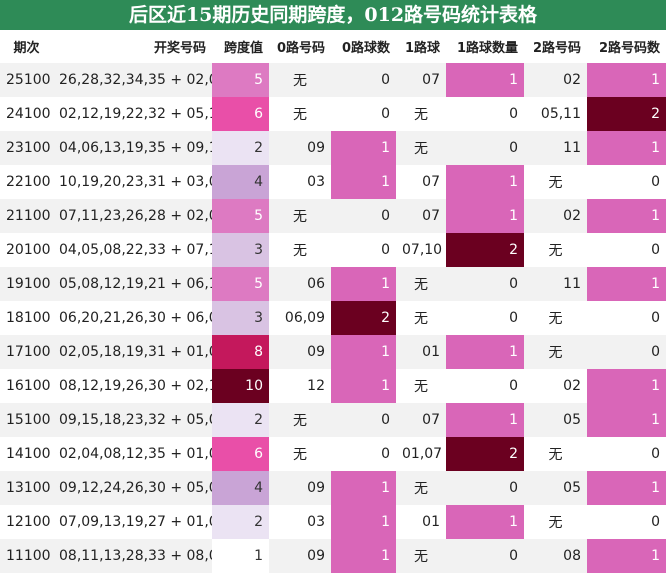  What do you see at coordinates (26, 318) in the screenshot?
I see `cell-period: 18100` at bounding box center [26, 318].